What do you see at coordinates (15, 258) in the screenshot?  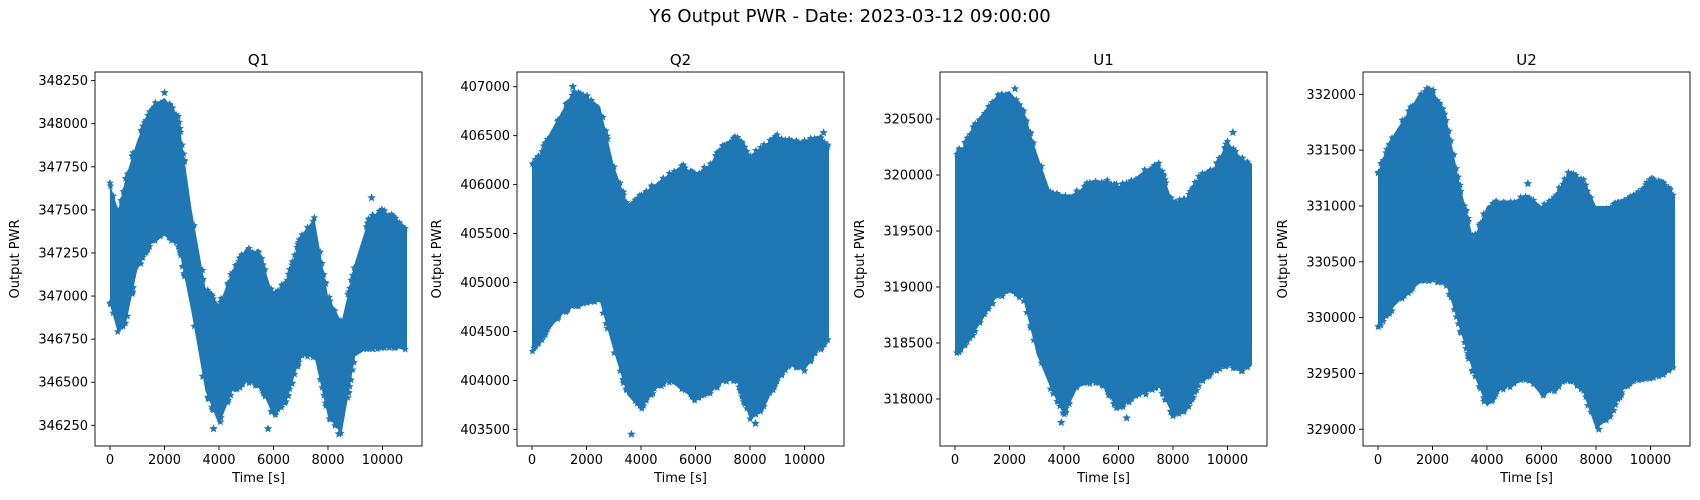 I see `y-axis-label: Output PWR` at bounding box center [15, 258].